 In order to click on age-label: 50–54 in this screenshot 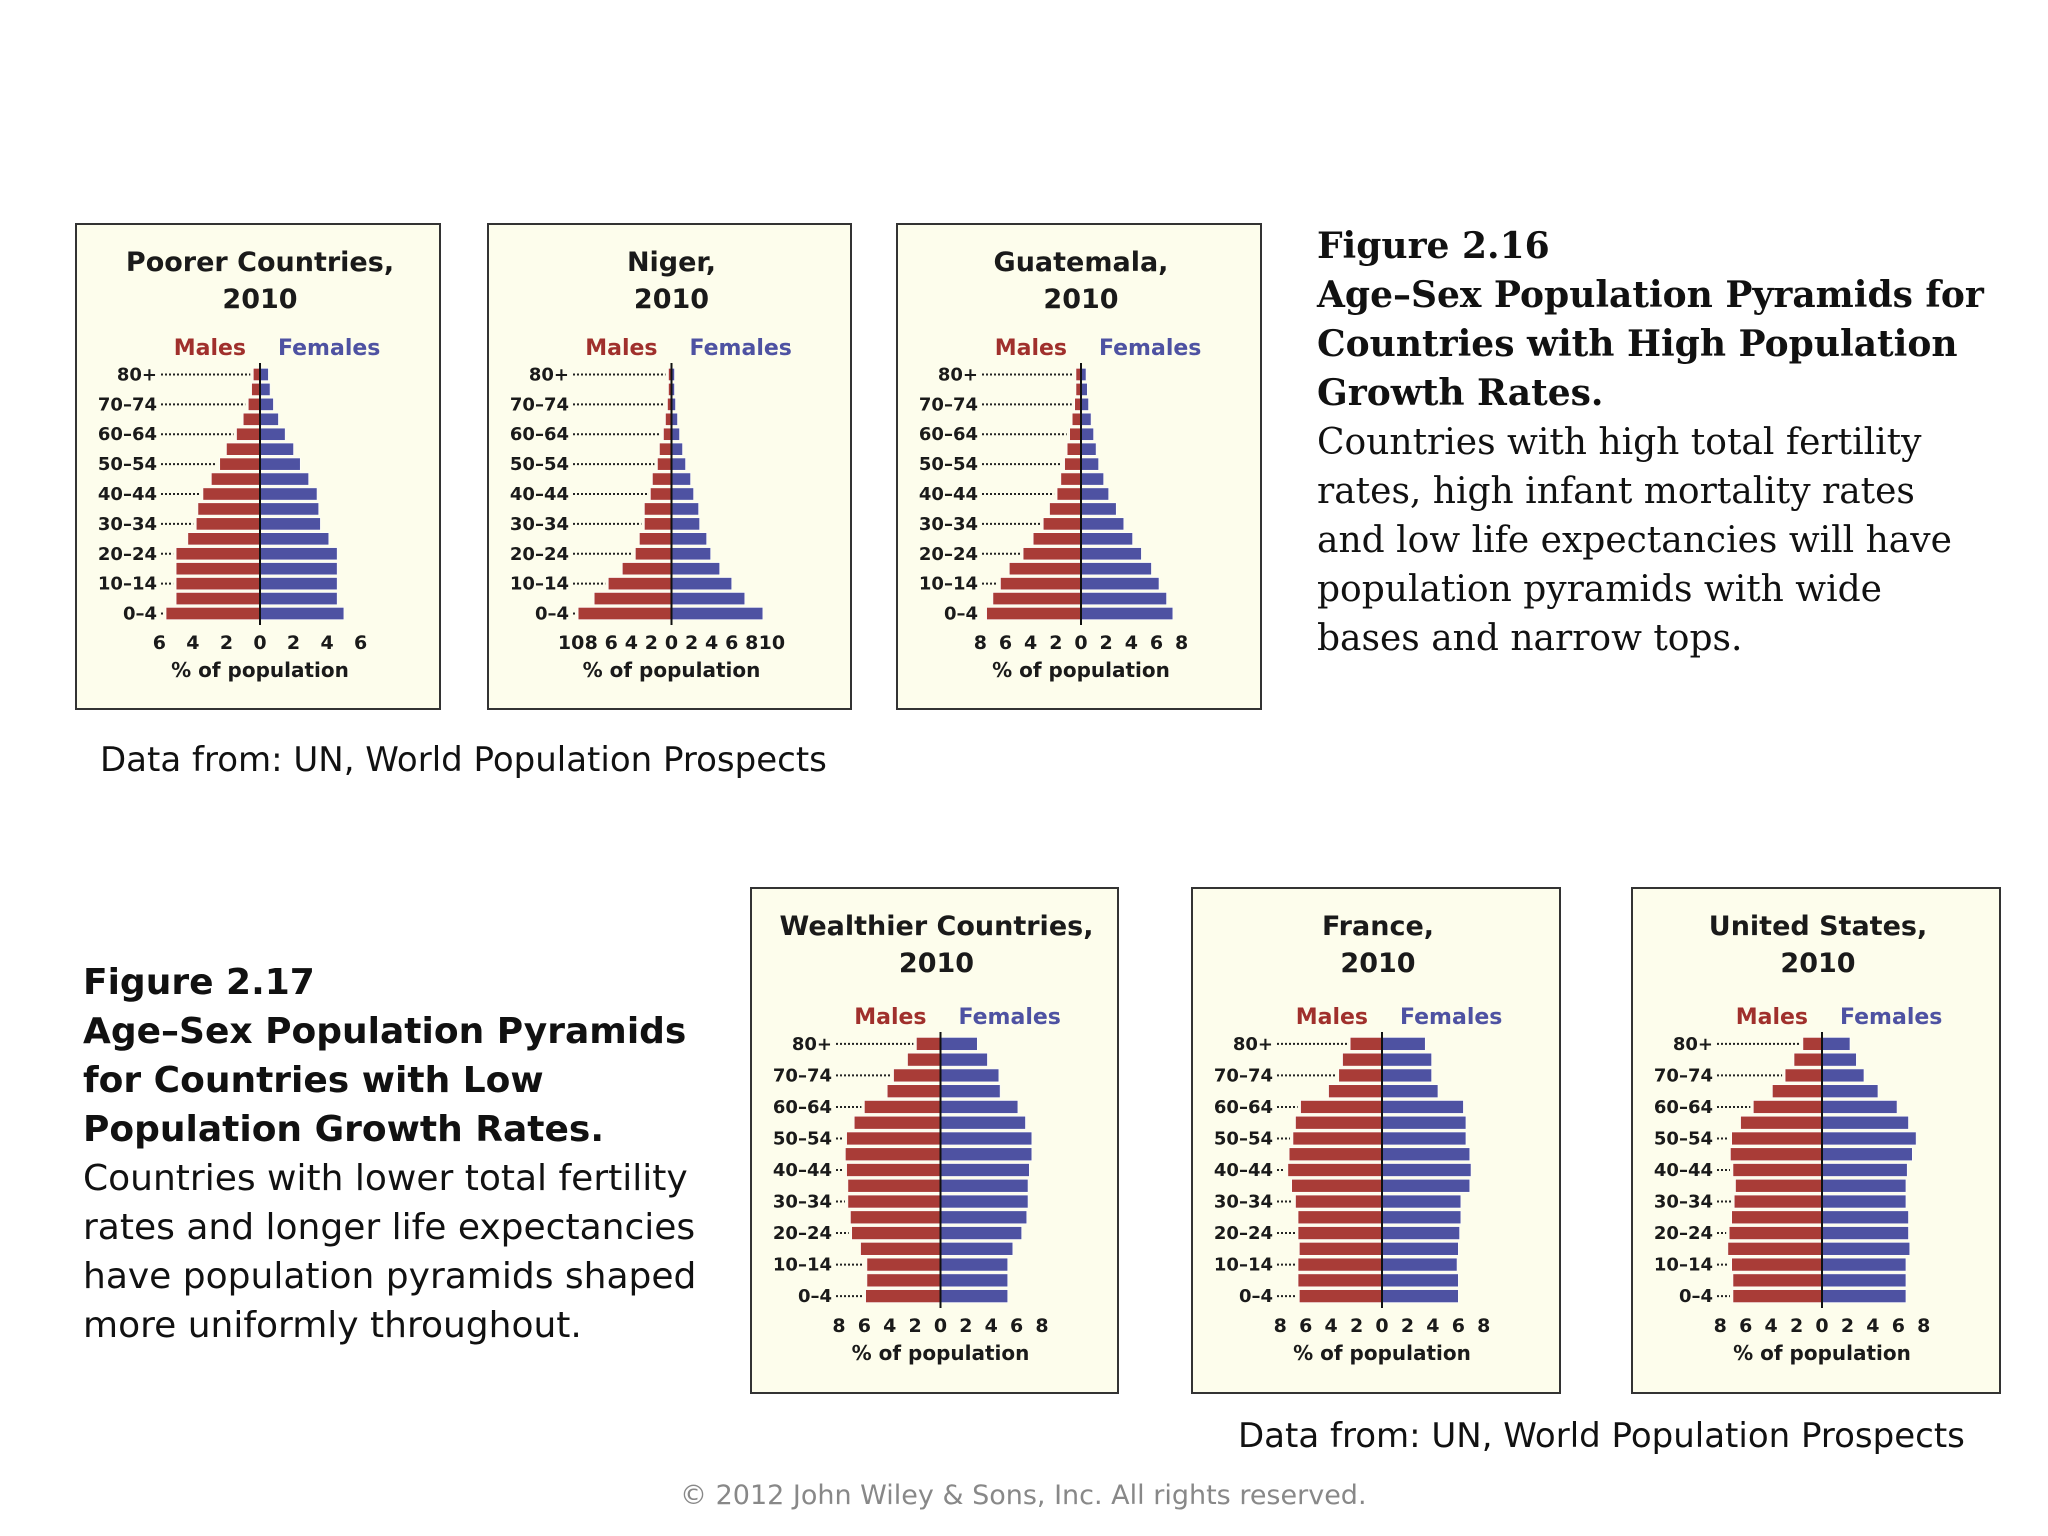, I will do `click(948, 464)`.